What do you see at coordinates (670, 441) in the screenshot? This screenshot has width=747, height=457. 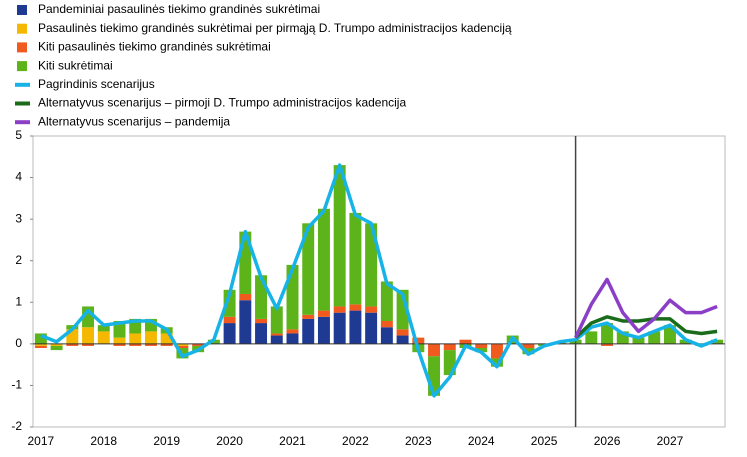 I see `x-tick-label: 2027` at bounding box center [670, 441].